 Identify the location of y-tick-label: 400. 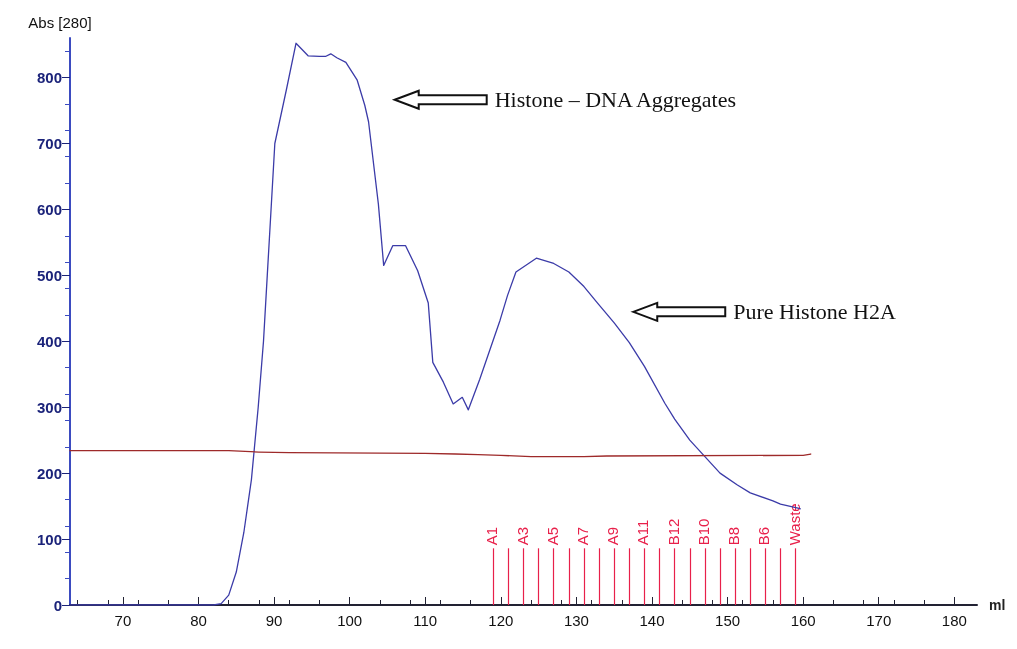
(49, 341).